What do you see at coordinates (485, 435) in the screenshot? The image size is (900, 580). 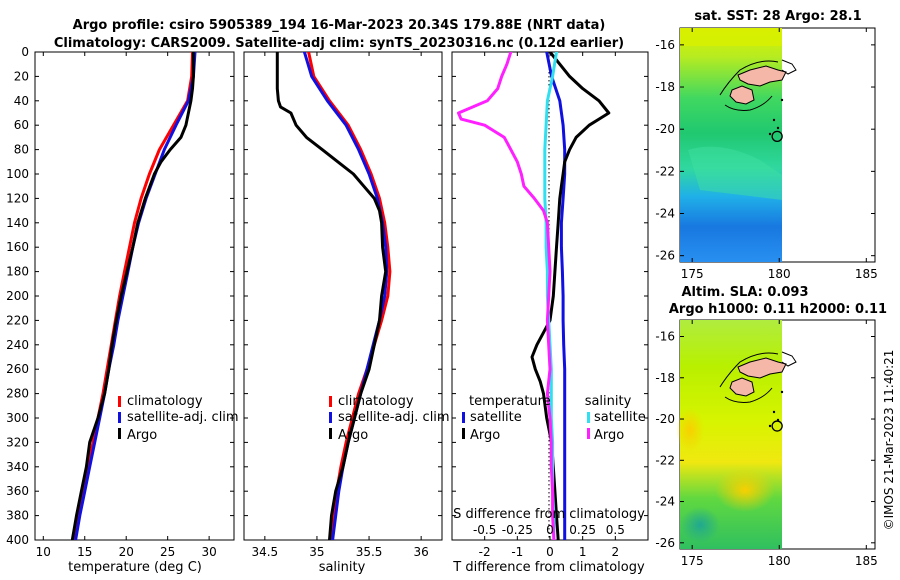 I see `legend-temp-argo-label: Argo` at bounding box center [485, 435].